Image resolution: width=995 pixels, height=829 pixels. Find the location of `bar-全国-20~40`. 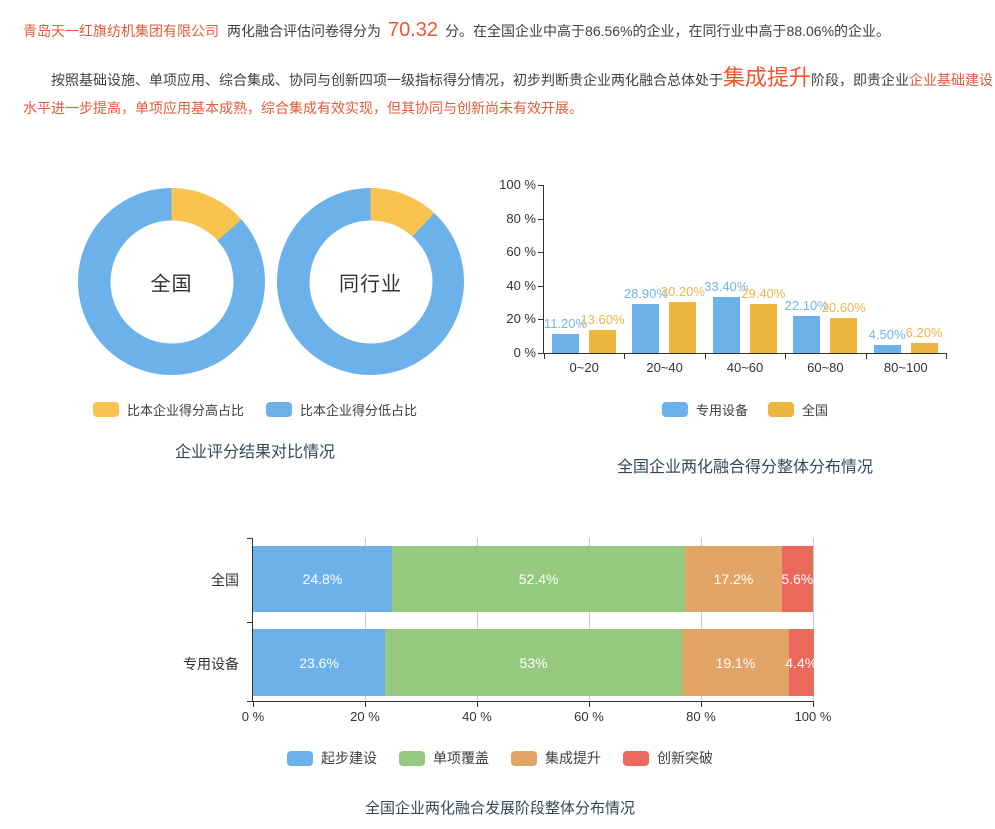

bar-全国-20~40 is located at coordinates (683, 327).